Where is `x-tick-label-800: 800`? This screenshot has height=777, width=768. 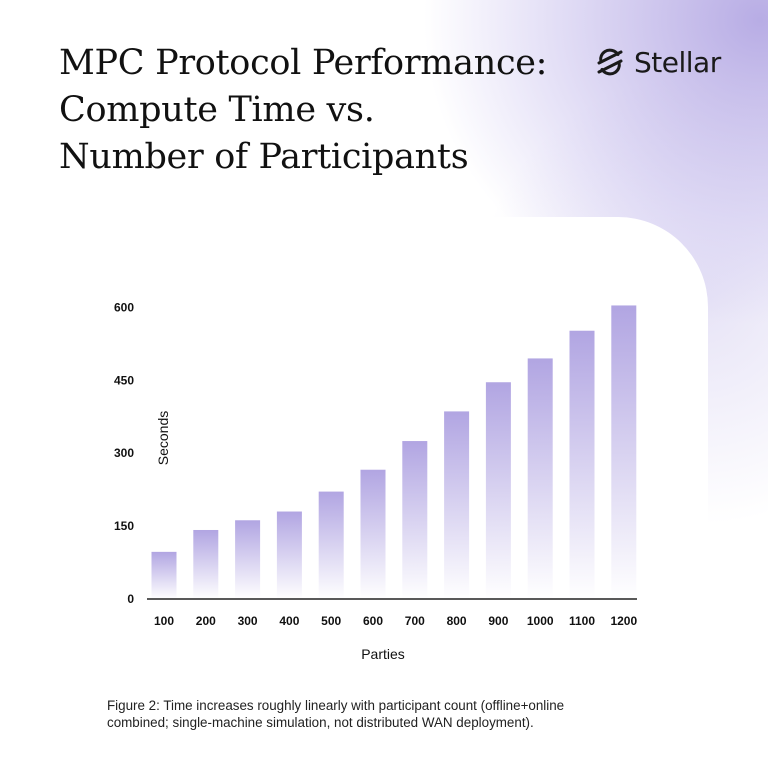 x-tick-label-800: 800 is located at coordinates (457, 621).